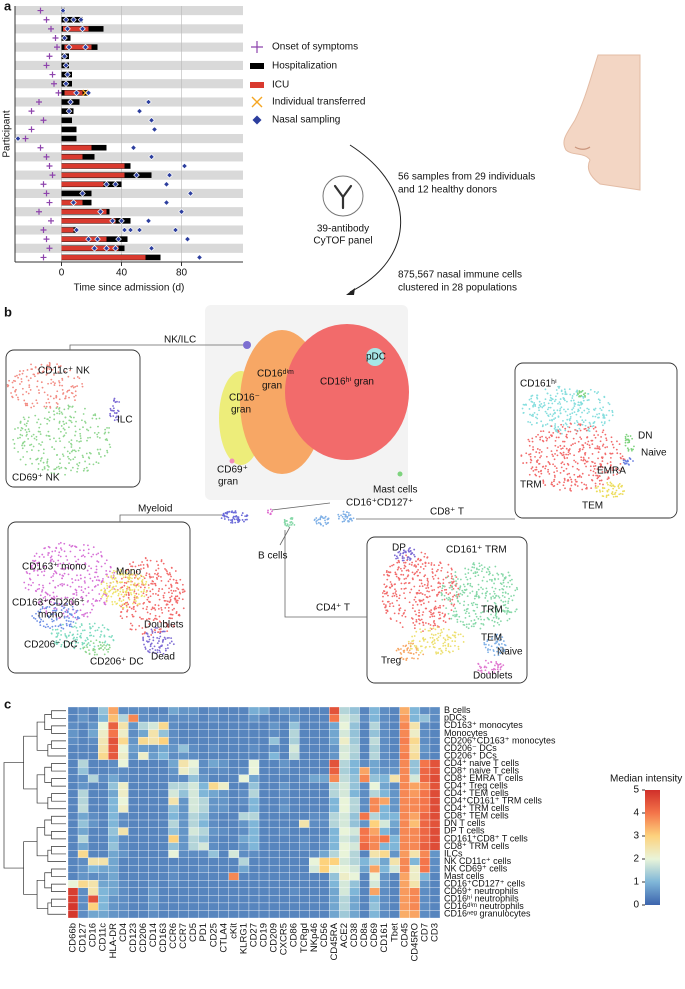 The image size is (685, 989). What do you see at coordinates (36, 478) in the screenshot?
I see `cluster-label: CD69⁺ NK` at bounding box center [36, 478].